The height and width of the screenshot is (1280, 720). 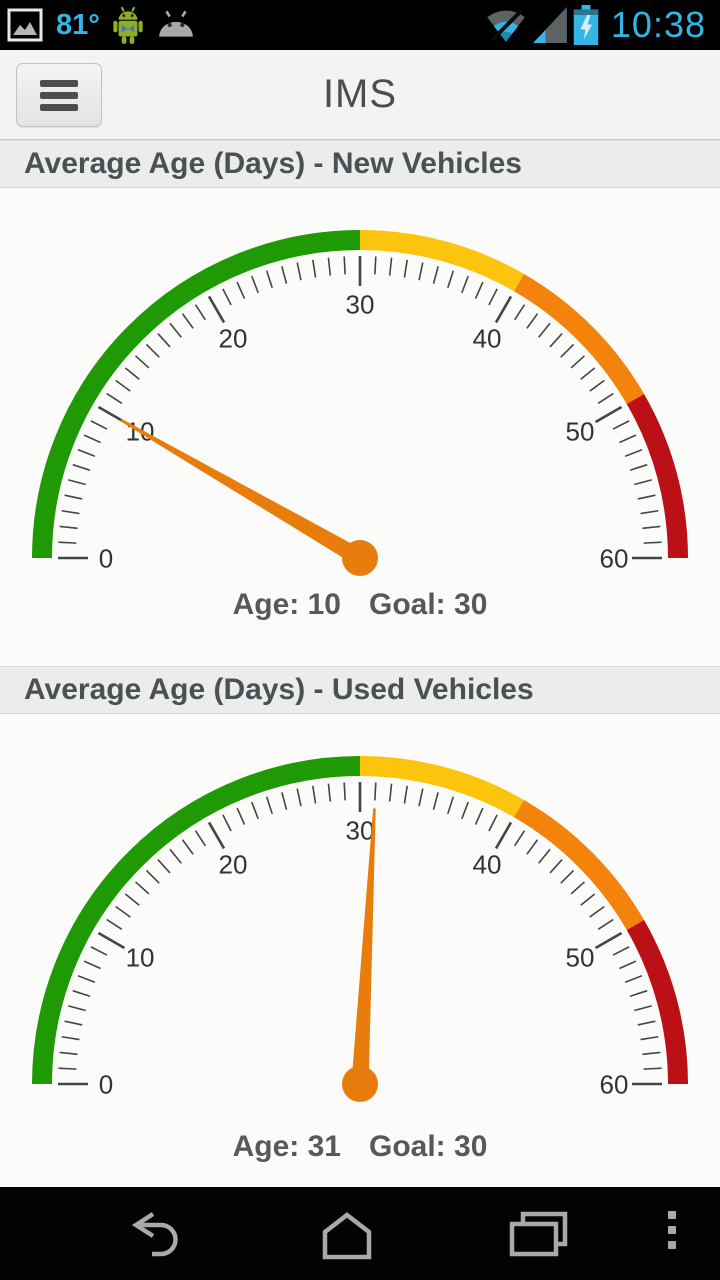 What do you see at coordinates (428, 1146) in the screenshot?
I see `goal-value: Goal: 30` at bounding box center [428, 1146].